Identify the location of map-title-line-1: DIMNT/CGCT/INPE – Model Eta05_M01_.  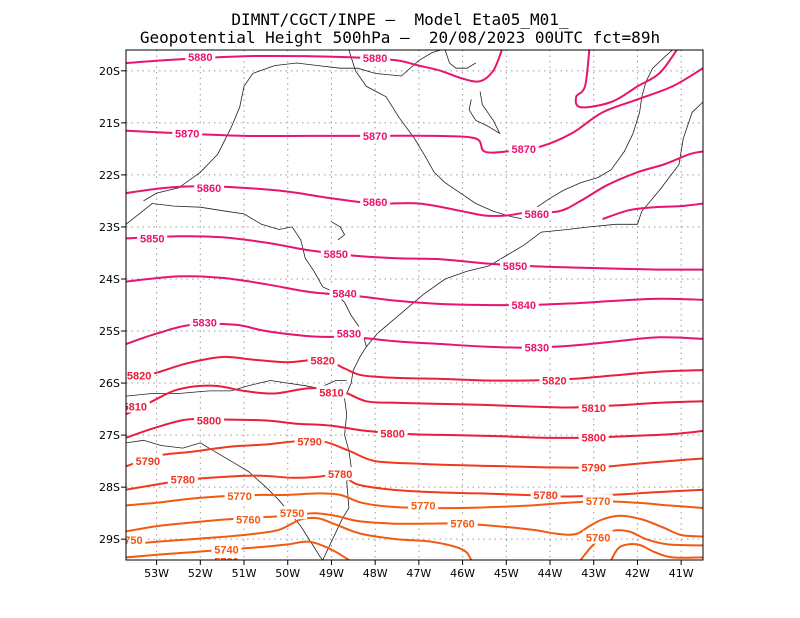
(400, 19).